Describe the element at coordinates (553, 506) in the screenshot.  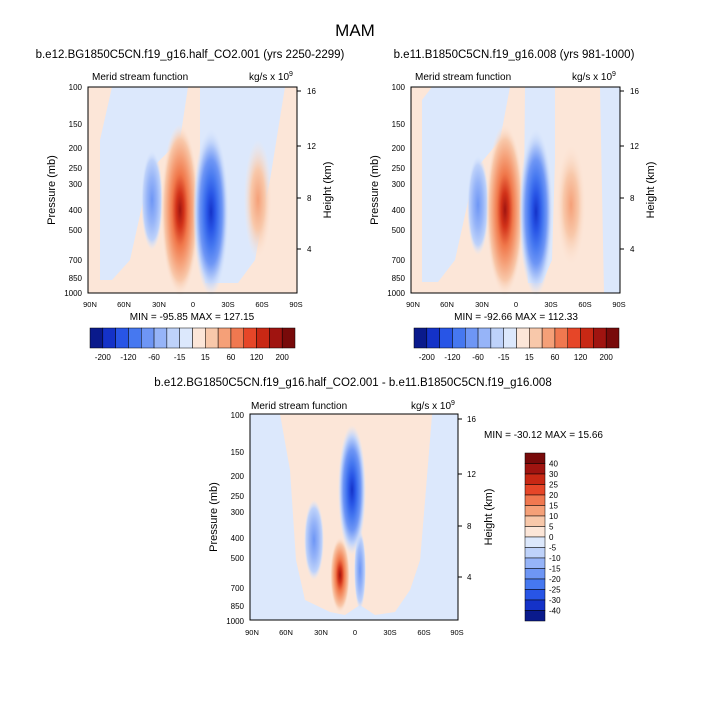
I see `colorbar-label: 15` at that location.